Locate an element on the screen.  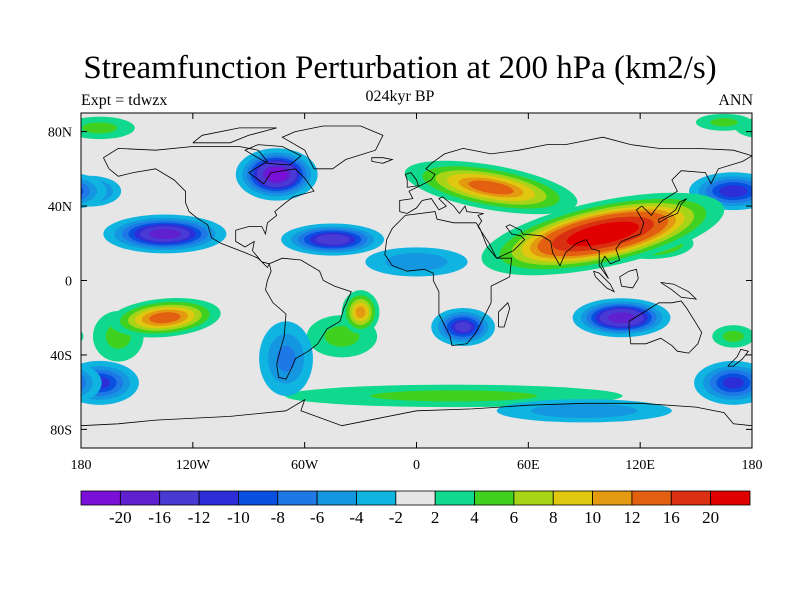
lat-tick-label: 40S is located at coordinates (61, 356).